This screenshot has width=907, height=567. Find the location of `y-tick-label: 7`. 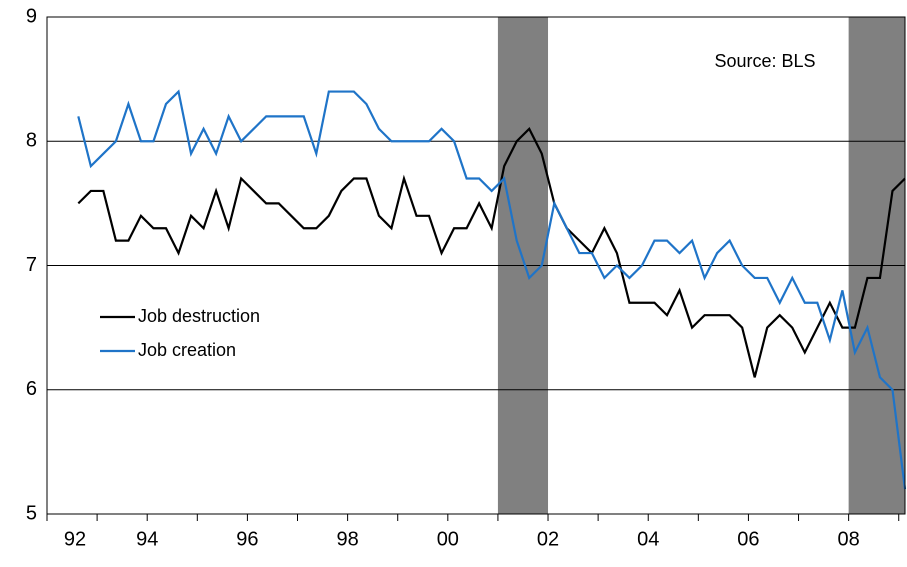

y-tick-label: 7 is located at coordinates (31, 265).